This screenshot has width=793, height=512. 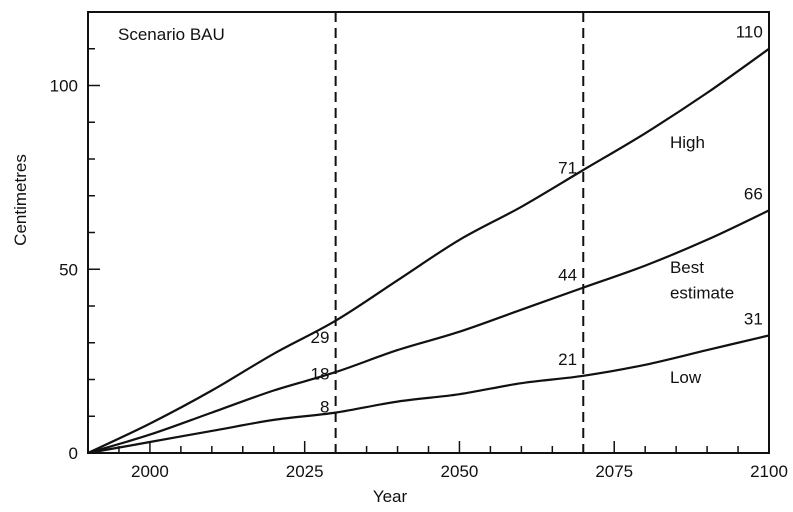 I want to click on y-tick-label: 100, so click(x=64, y=86).